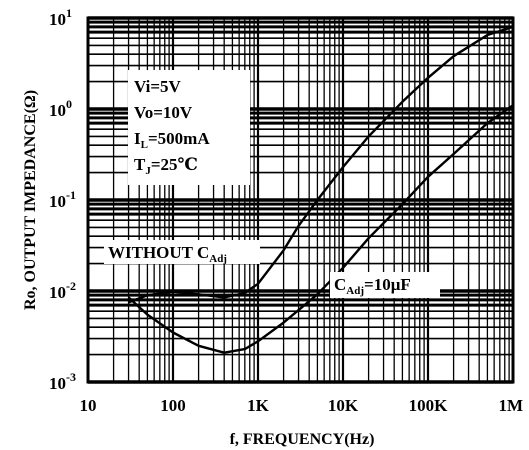  What do you see at coordinates (510, 405) in the screenshot?
I see `x-tick-label: 1M` at bounding box center [510, 405].